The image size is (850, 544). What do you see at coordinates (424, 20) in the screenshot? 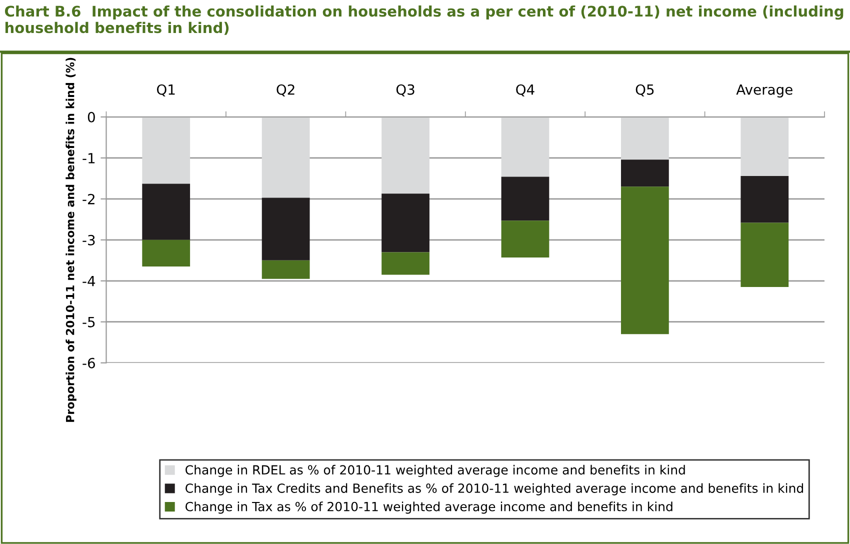
I see `chart-title: Chart B.6 Impact of the consolidation on households as a per cent of (2010-11) net income (including household benefits in kind)` at bounding box center [424, 20].